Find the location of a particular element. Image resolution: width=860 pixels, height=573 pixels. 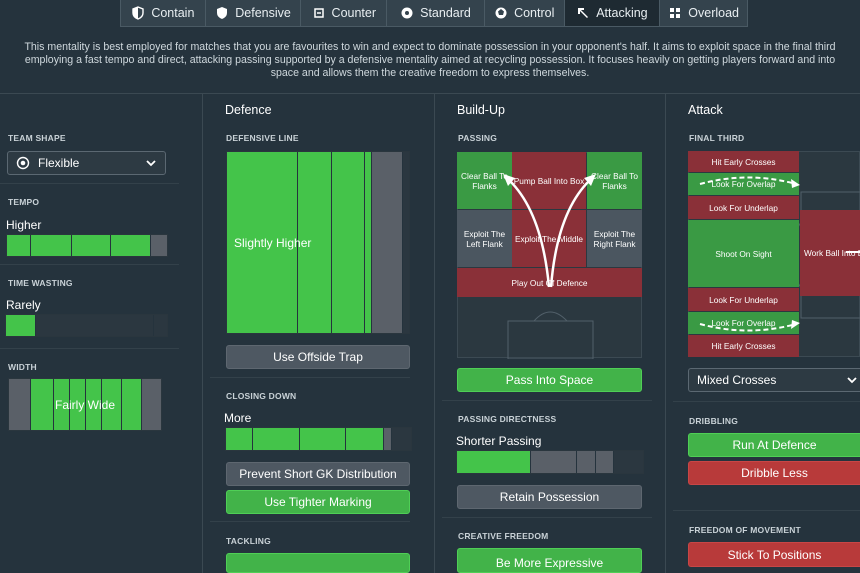

time-wasting-label: TIME WASTING is located at coordinates (40, 283).